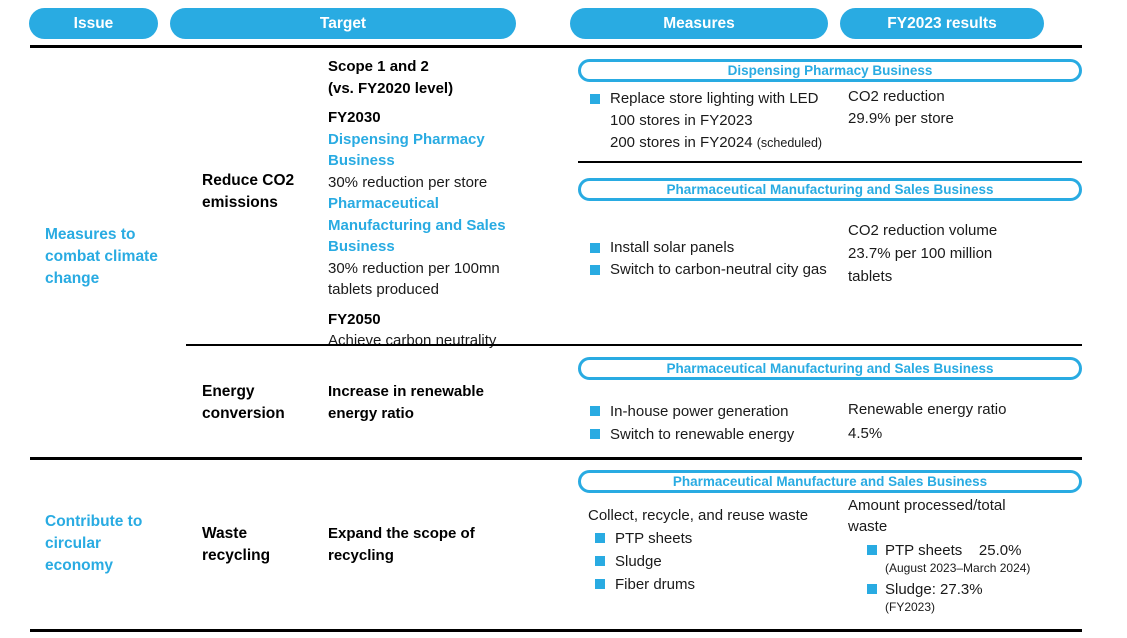  What do you see at coordinates (634, 345) in the screenshot?
I see `subrow-divider` at bounding box center [634, 345].